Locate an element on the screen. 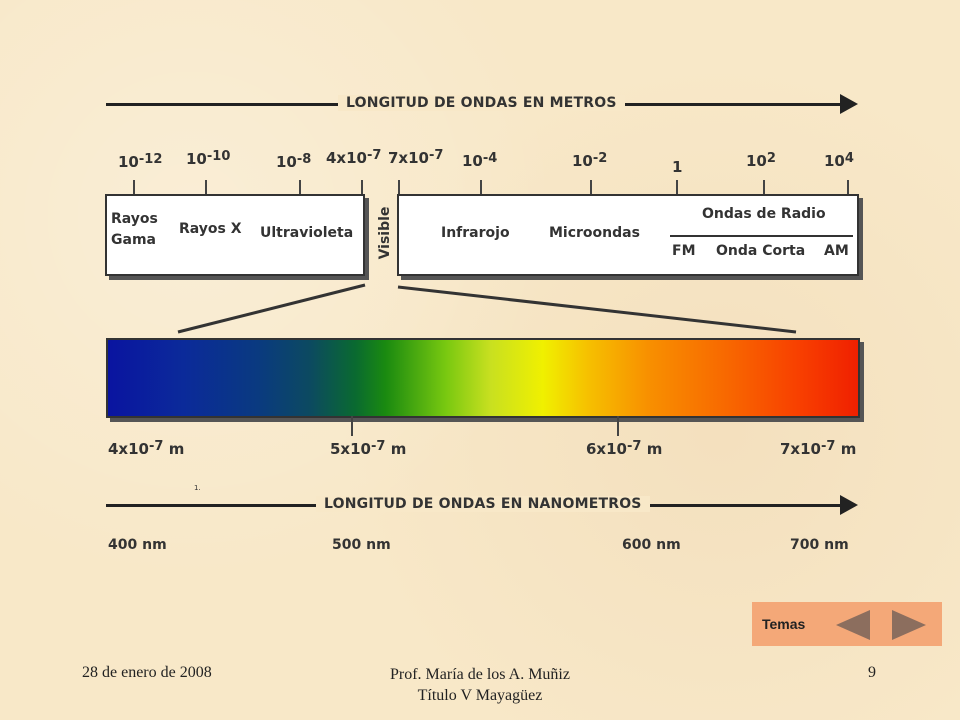  nm-label: 500 nm is located at coordinates (361, 545).